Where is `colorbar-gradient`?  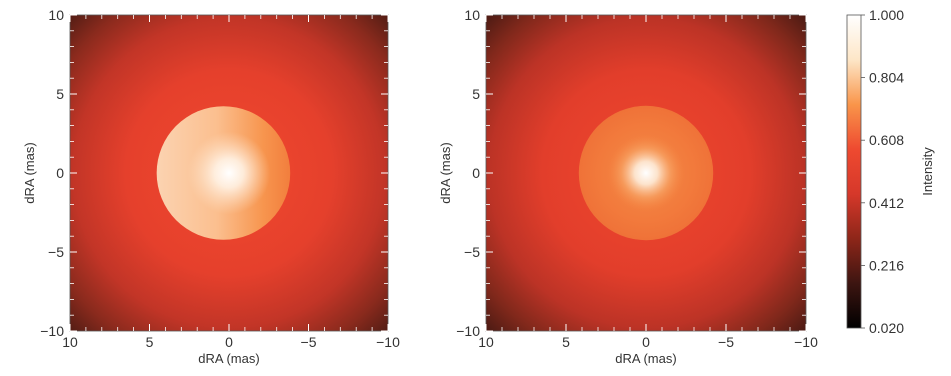 colorbar-gradient is located at coordinates (854, 171).